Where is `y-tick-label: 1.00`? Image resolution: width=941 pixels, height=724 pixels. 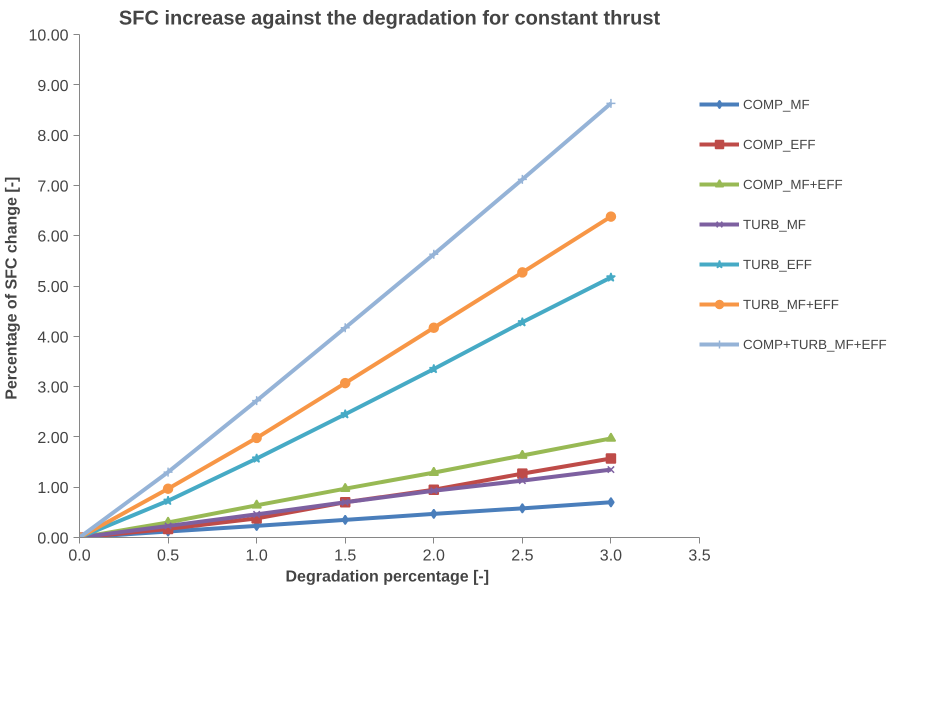
y-tick-label: 1.00 is located at coordinates (53, 489).